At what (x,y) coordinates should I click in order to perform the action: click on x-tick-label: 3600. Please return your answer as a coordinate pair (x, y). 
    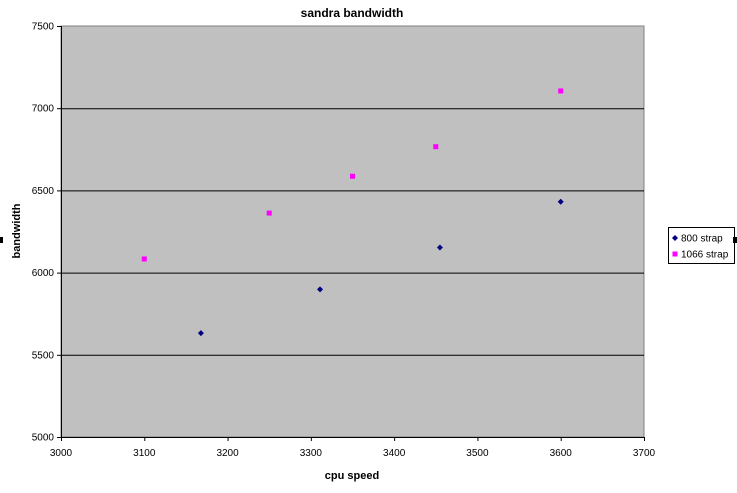
    Looking at the image, I should click on (561, 453).